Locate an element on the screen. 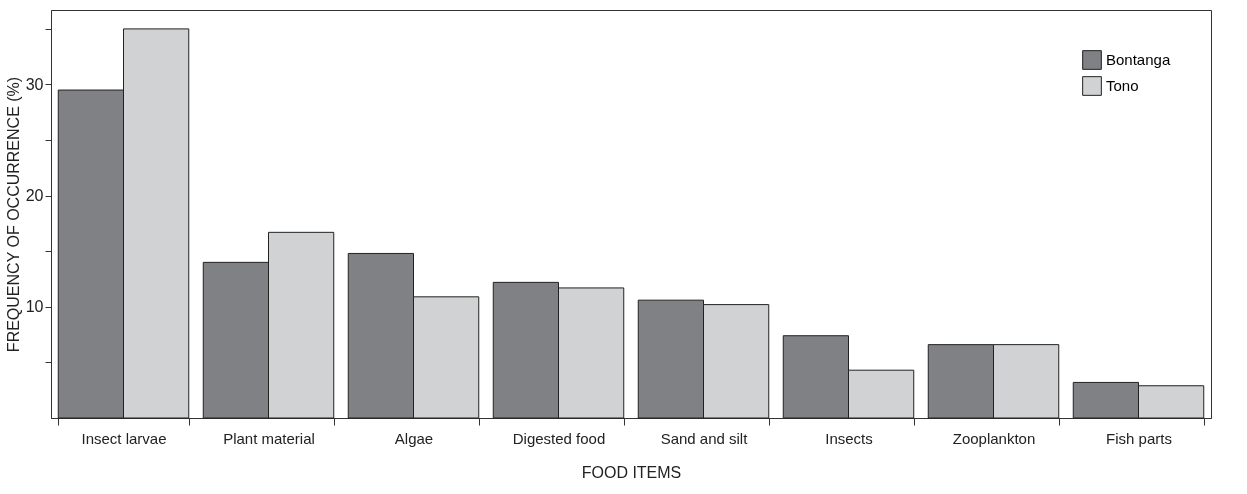 The height and width of the screenshot is (494, 1247). x-tick-label: Fish parts is located at coordinates (1139, 438).